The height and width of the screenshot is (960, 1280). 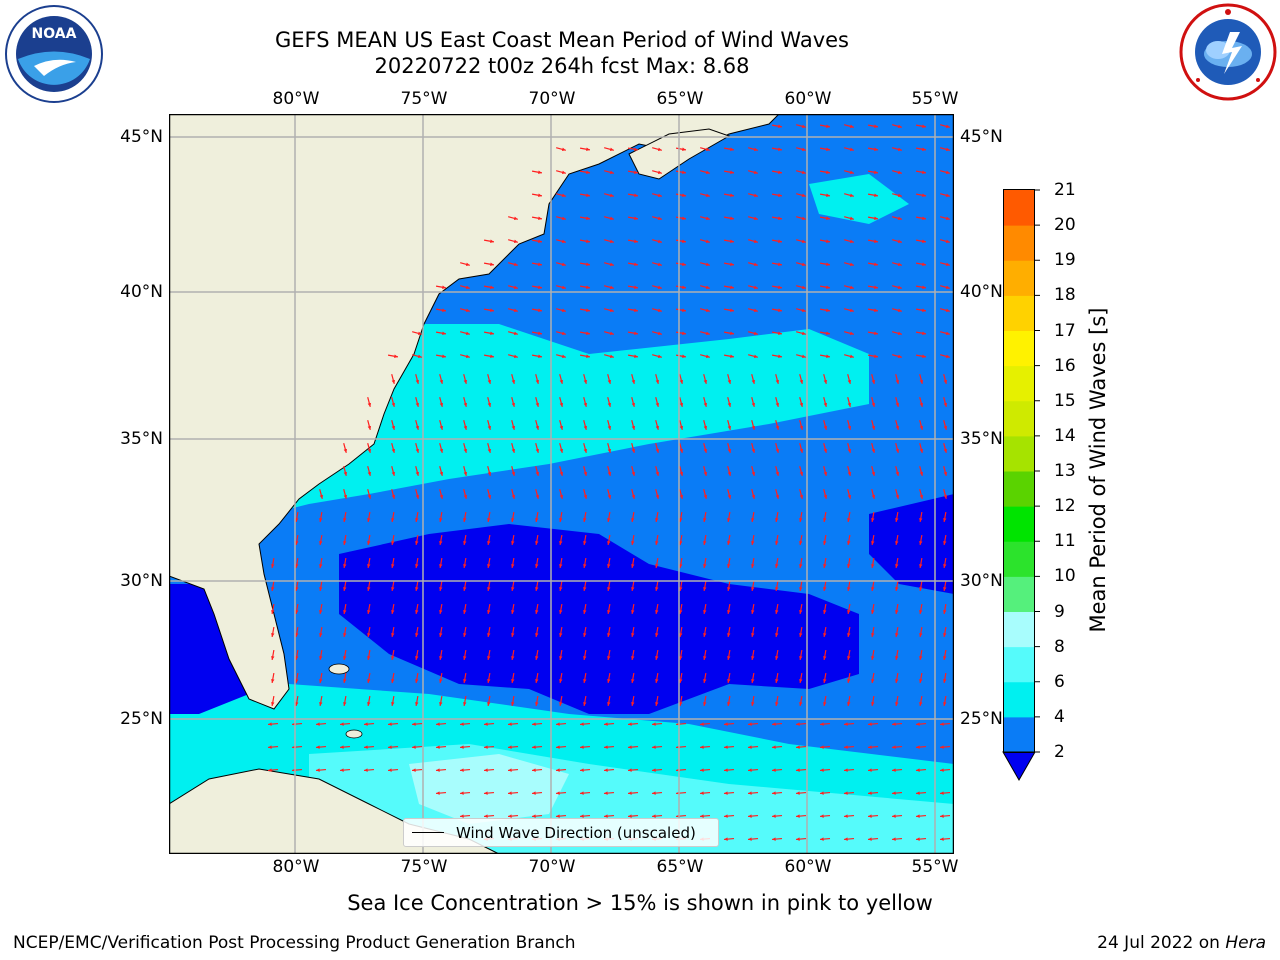 I want to click on colorbar-tick-label: 2, so click(x=1059, y=752).